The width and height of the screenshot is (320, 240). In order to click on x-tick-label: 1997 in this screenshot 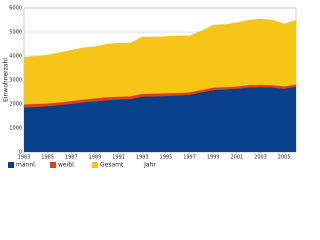, I will do `click(189, 158)`.